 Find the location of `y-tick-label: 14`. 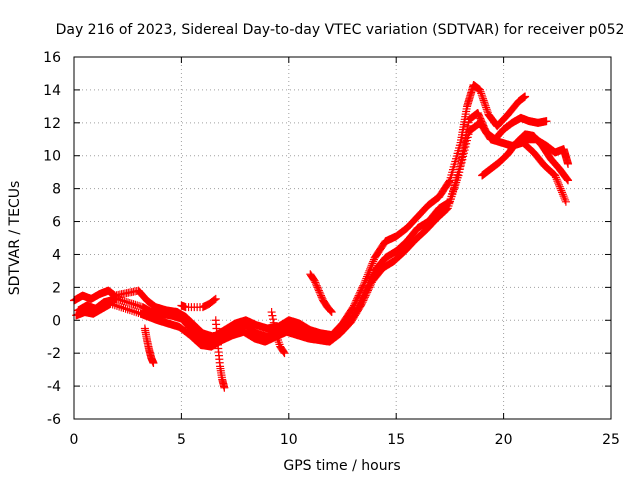

y-tick-label: 14 is located at coordinates (52, 91).